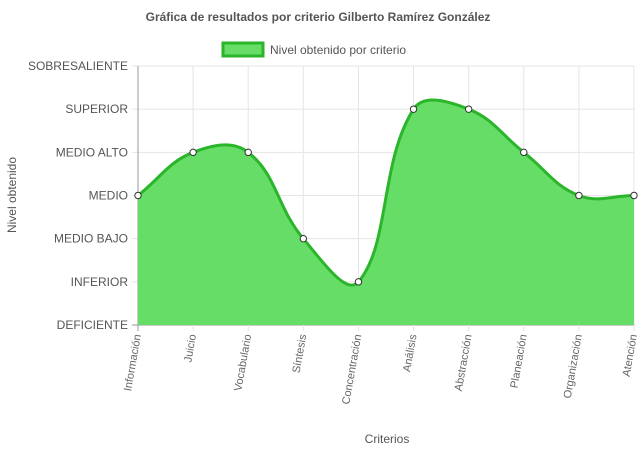 The image size is (639, 452). I want to click on y-tick-label: SUPERIOR, so click(96, 109).